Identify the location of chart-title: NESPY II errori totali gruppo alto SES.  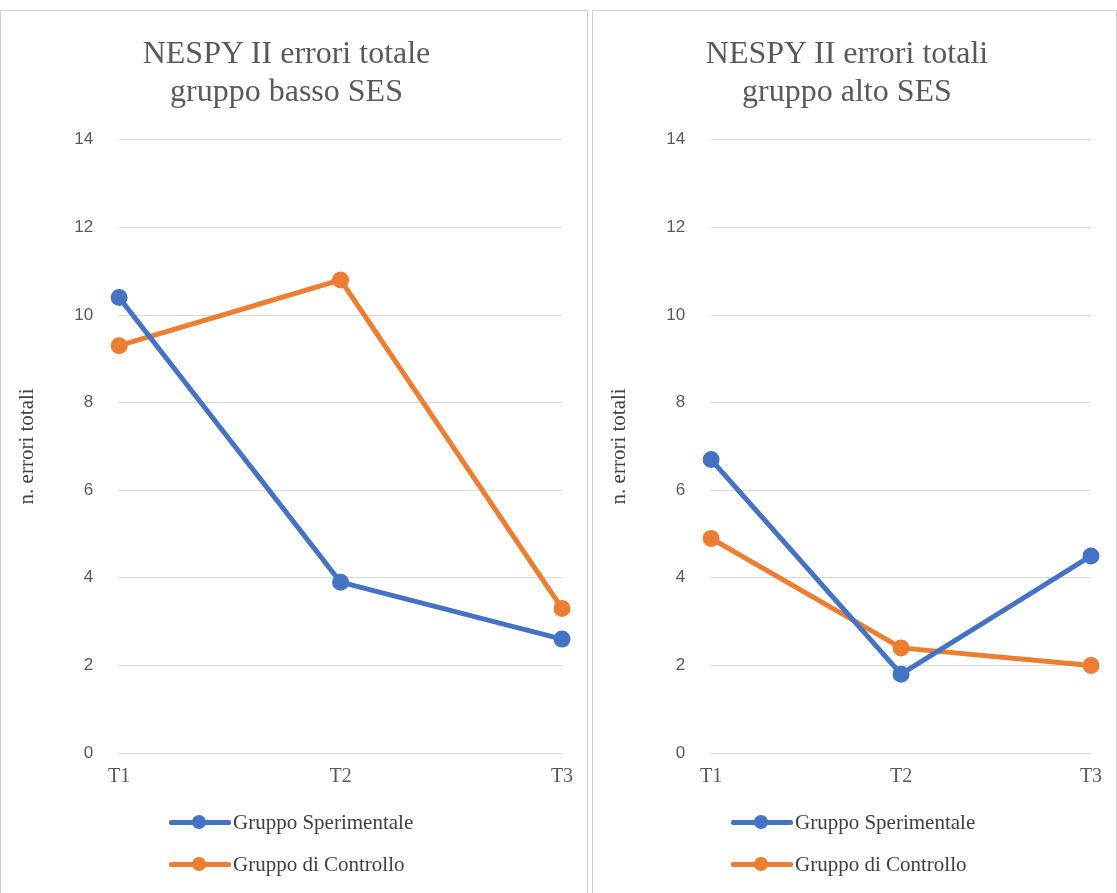
(847, 71).